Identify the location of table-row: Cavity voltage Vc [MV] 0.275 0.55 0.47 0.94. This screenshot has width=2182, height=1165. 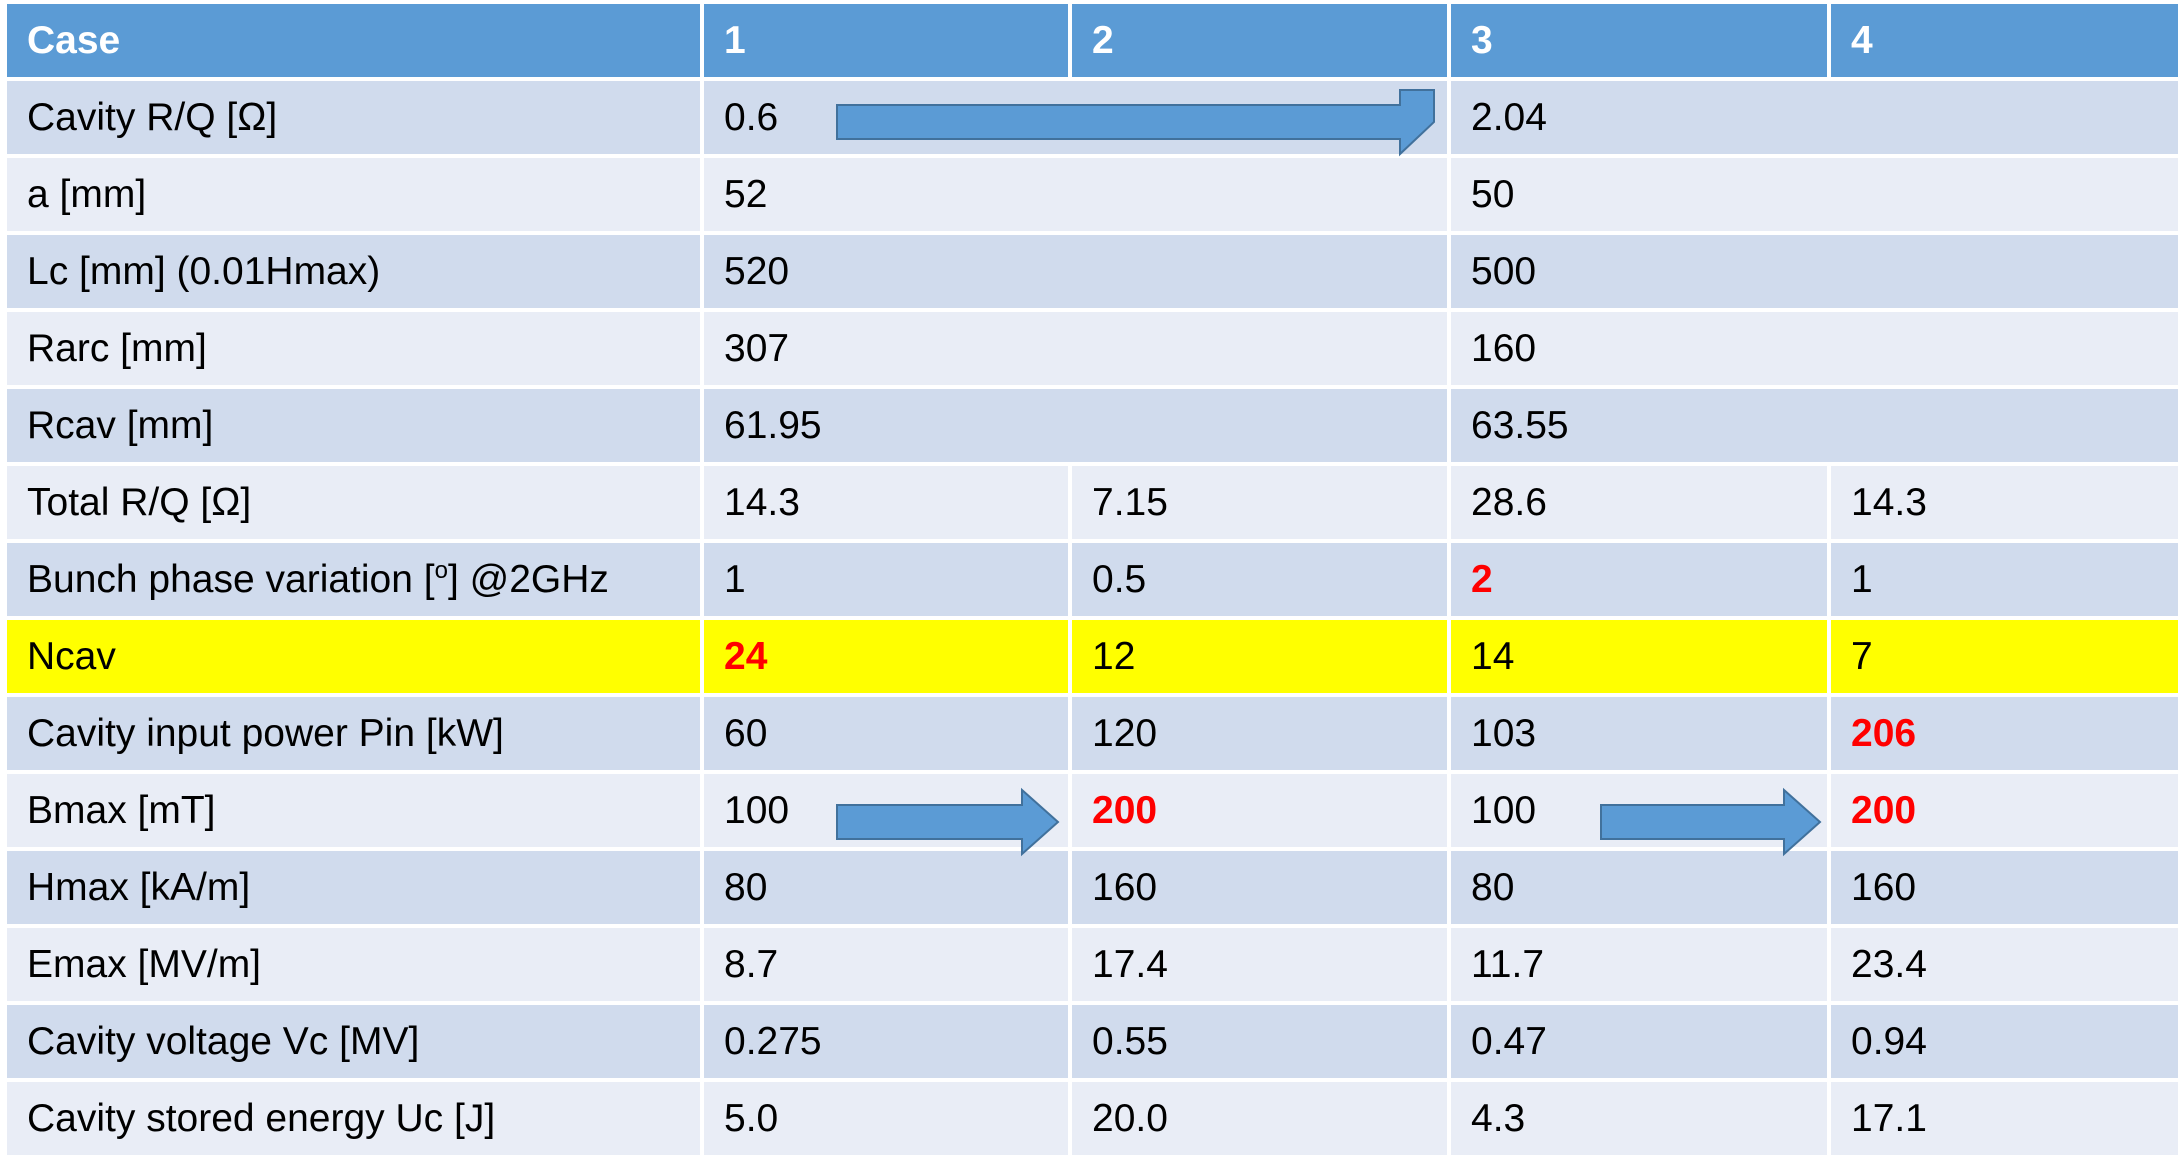
(1092, 1041).